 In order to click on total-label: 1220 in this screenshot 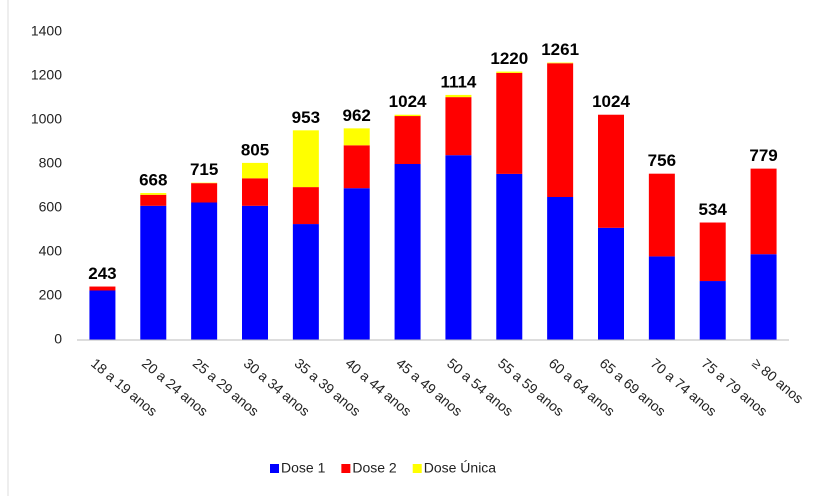, I will do `click(509, 58)`.